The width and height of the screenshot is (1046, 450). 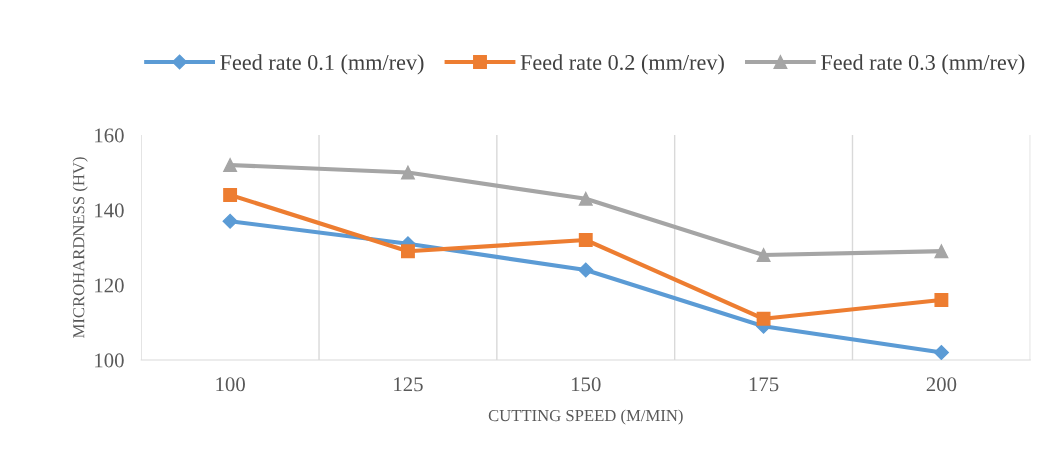 What do you see at coordinates (585, 417) in the screenshot?
I see `x-axis-title: CUTTING SPEED (M/MIN)` at bounding box center [585, 417].